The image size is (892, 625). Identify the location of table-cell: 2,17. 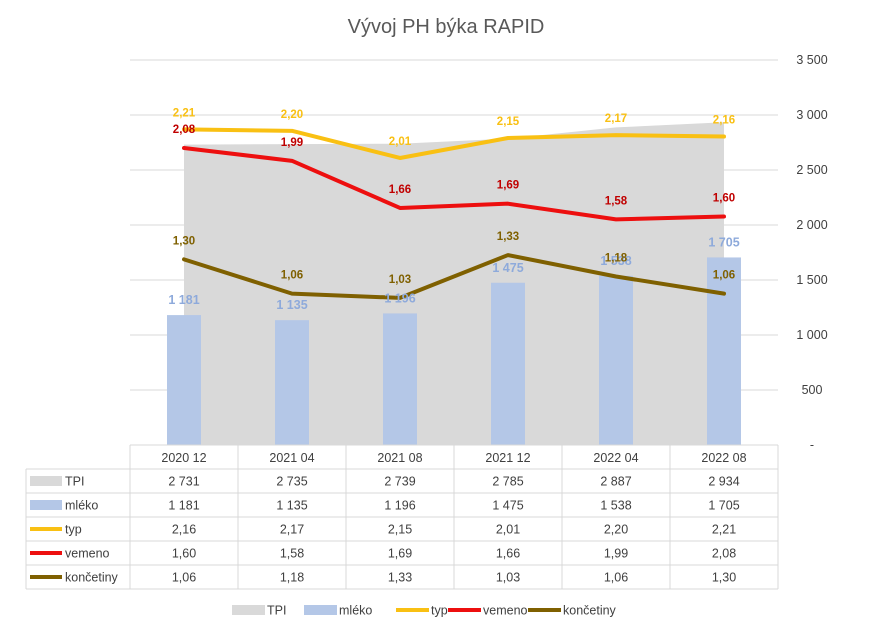
(292, 530).